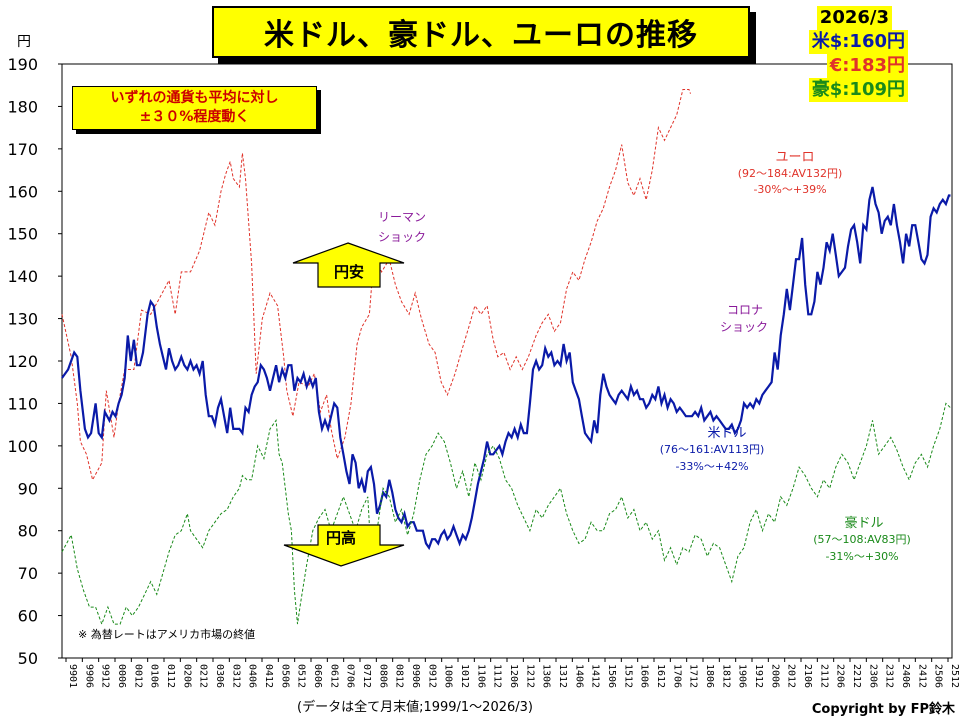 The width and height of the screenshot is (960, 720). What do you see at coordinates (712, 449) in the screenshot?
I see `usd-label-range: (76～161:AV113円)` at bounding box center [712, 449].